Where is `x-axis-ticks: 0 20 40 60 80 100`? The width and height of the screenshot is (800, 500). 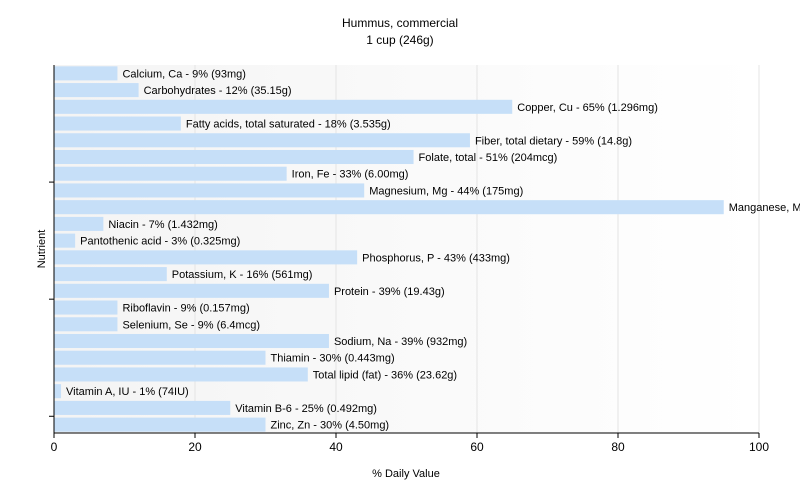
x-axis-ticks: 0 20 40 60 80 100 is located at coordinates (410, 443).